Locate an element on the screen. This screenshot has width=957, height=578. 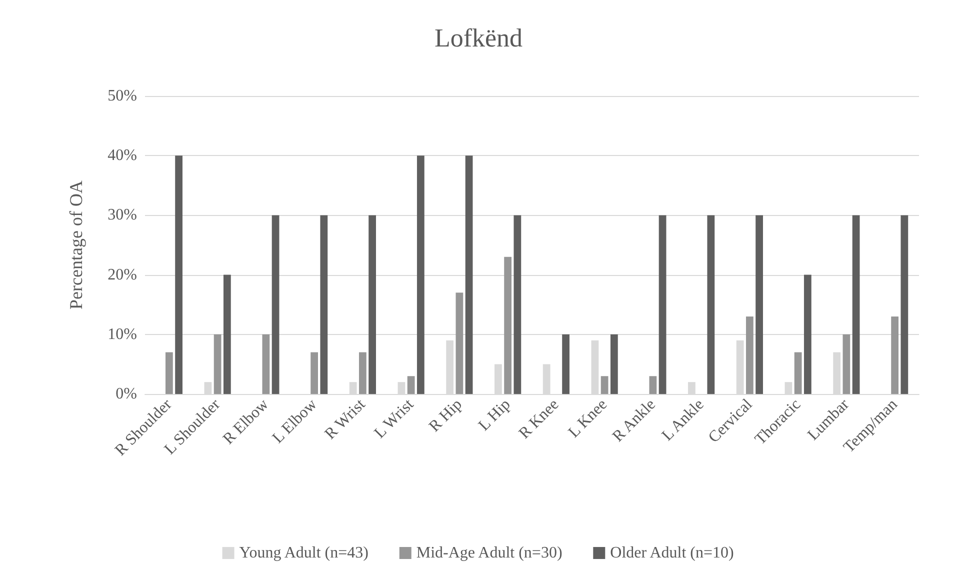
legend-label: Young Adult (n=43) is located at coordinates (303, 553).